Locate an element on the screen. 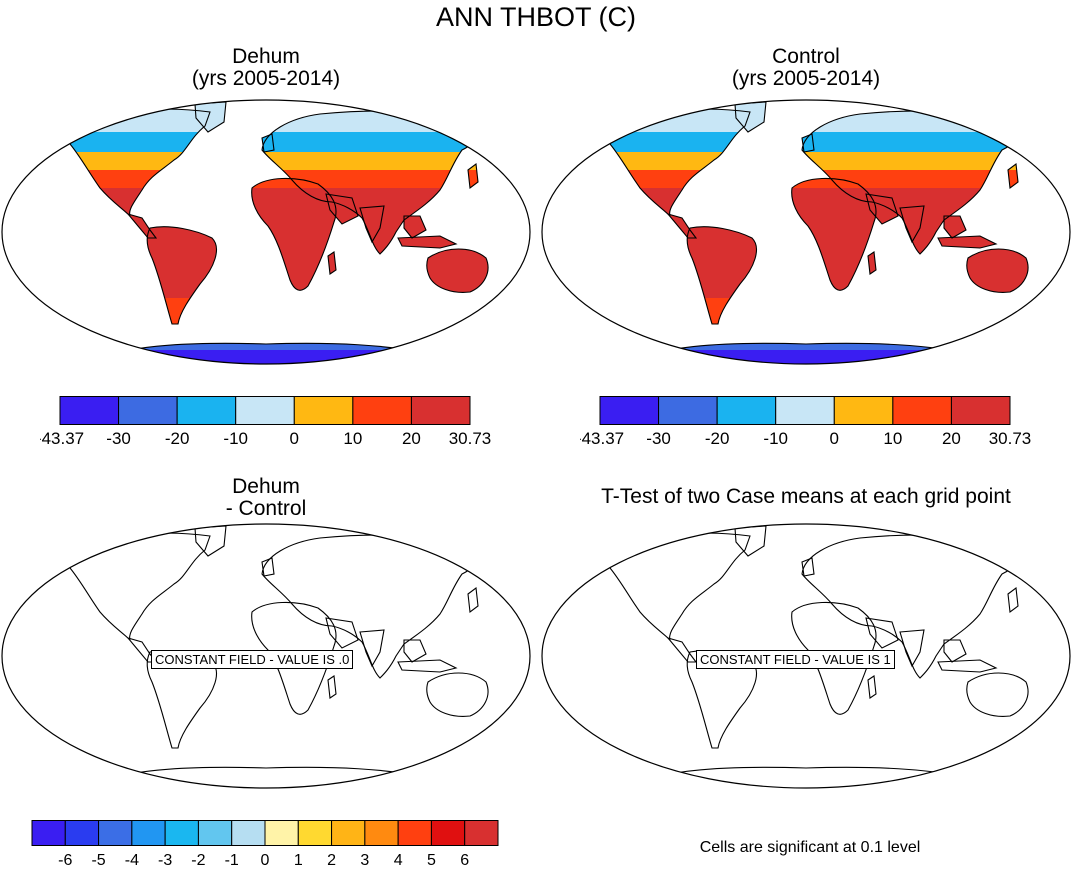 The image size is (1072, 869). panel-title-diff: Dehum - Control is located at coordinates (266, 498).